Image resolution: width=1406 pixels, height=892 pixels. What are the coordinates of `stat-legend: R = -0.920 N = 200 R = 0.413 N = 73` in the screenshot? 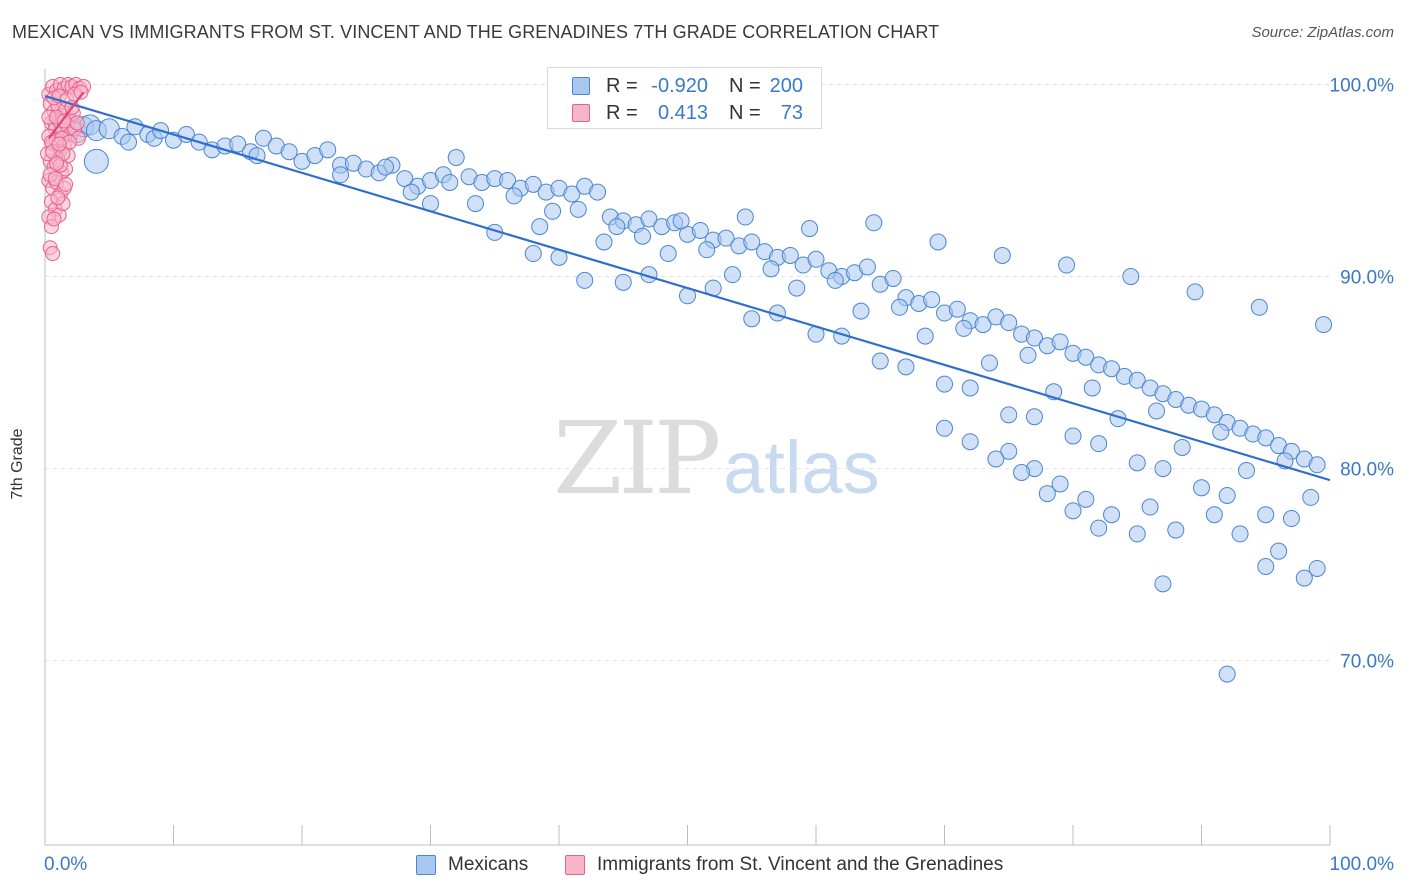 It's located at (684, 98).